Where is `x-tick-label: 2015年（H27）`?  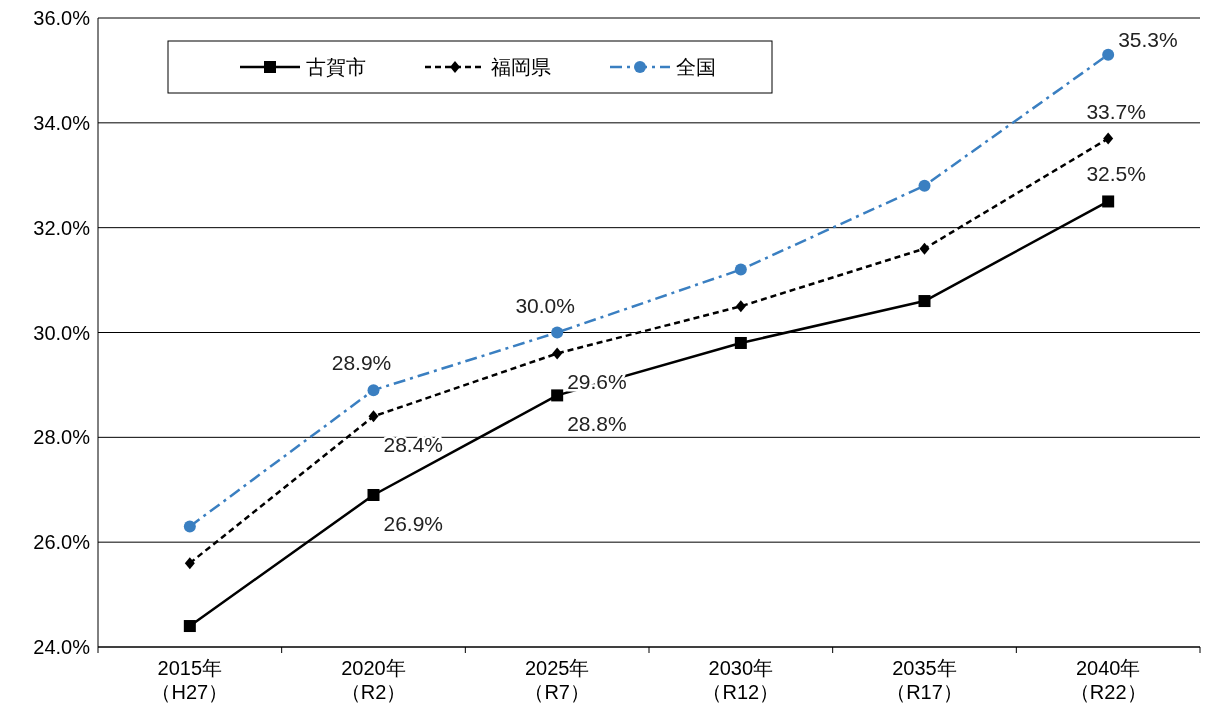 x-tick-label: 2015年（H27） is located at coordinates (190, 680).